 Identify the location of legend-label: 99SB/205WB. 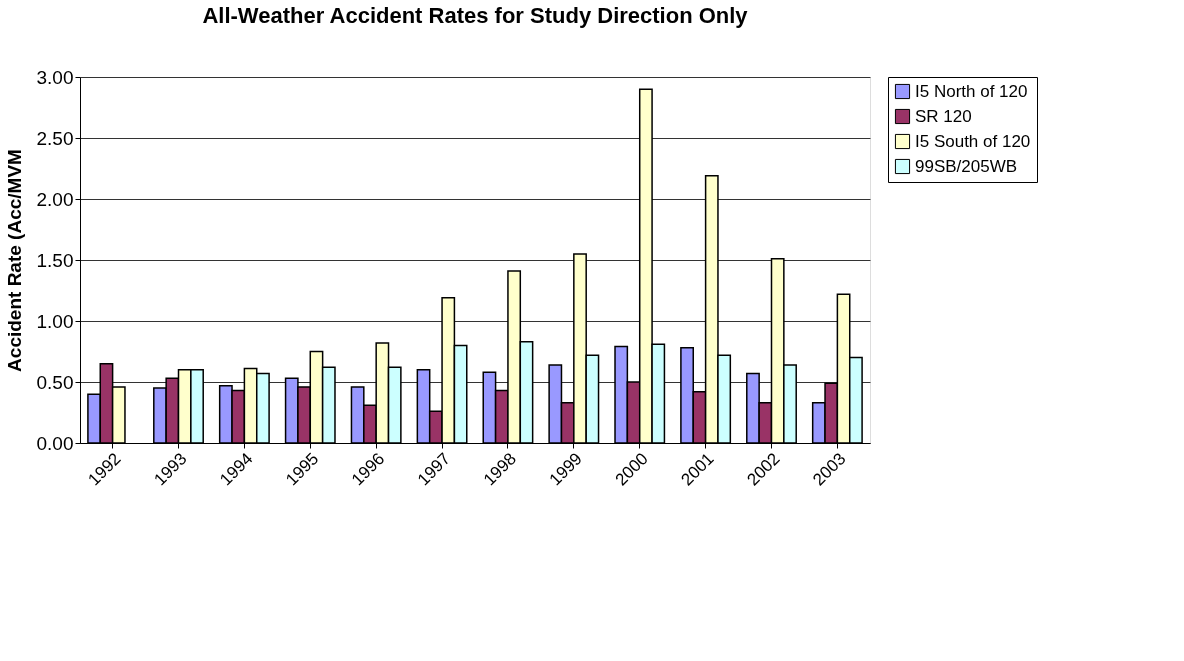
(966, 166).